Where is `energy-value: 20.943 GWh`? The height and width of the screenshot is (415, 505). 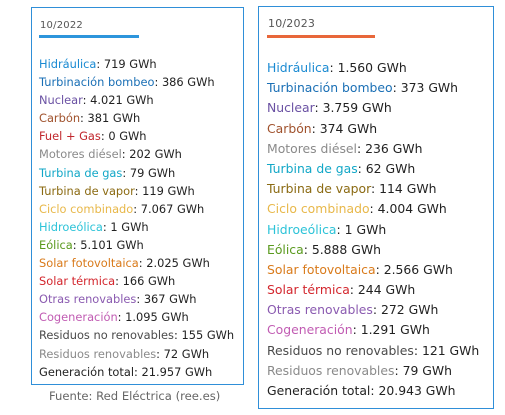
energy-value: 20.943 GWh is located at coordinates (417, 390).